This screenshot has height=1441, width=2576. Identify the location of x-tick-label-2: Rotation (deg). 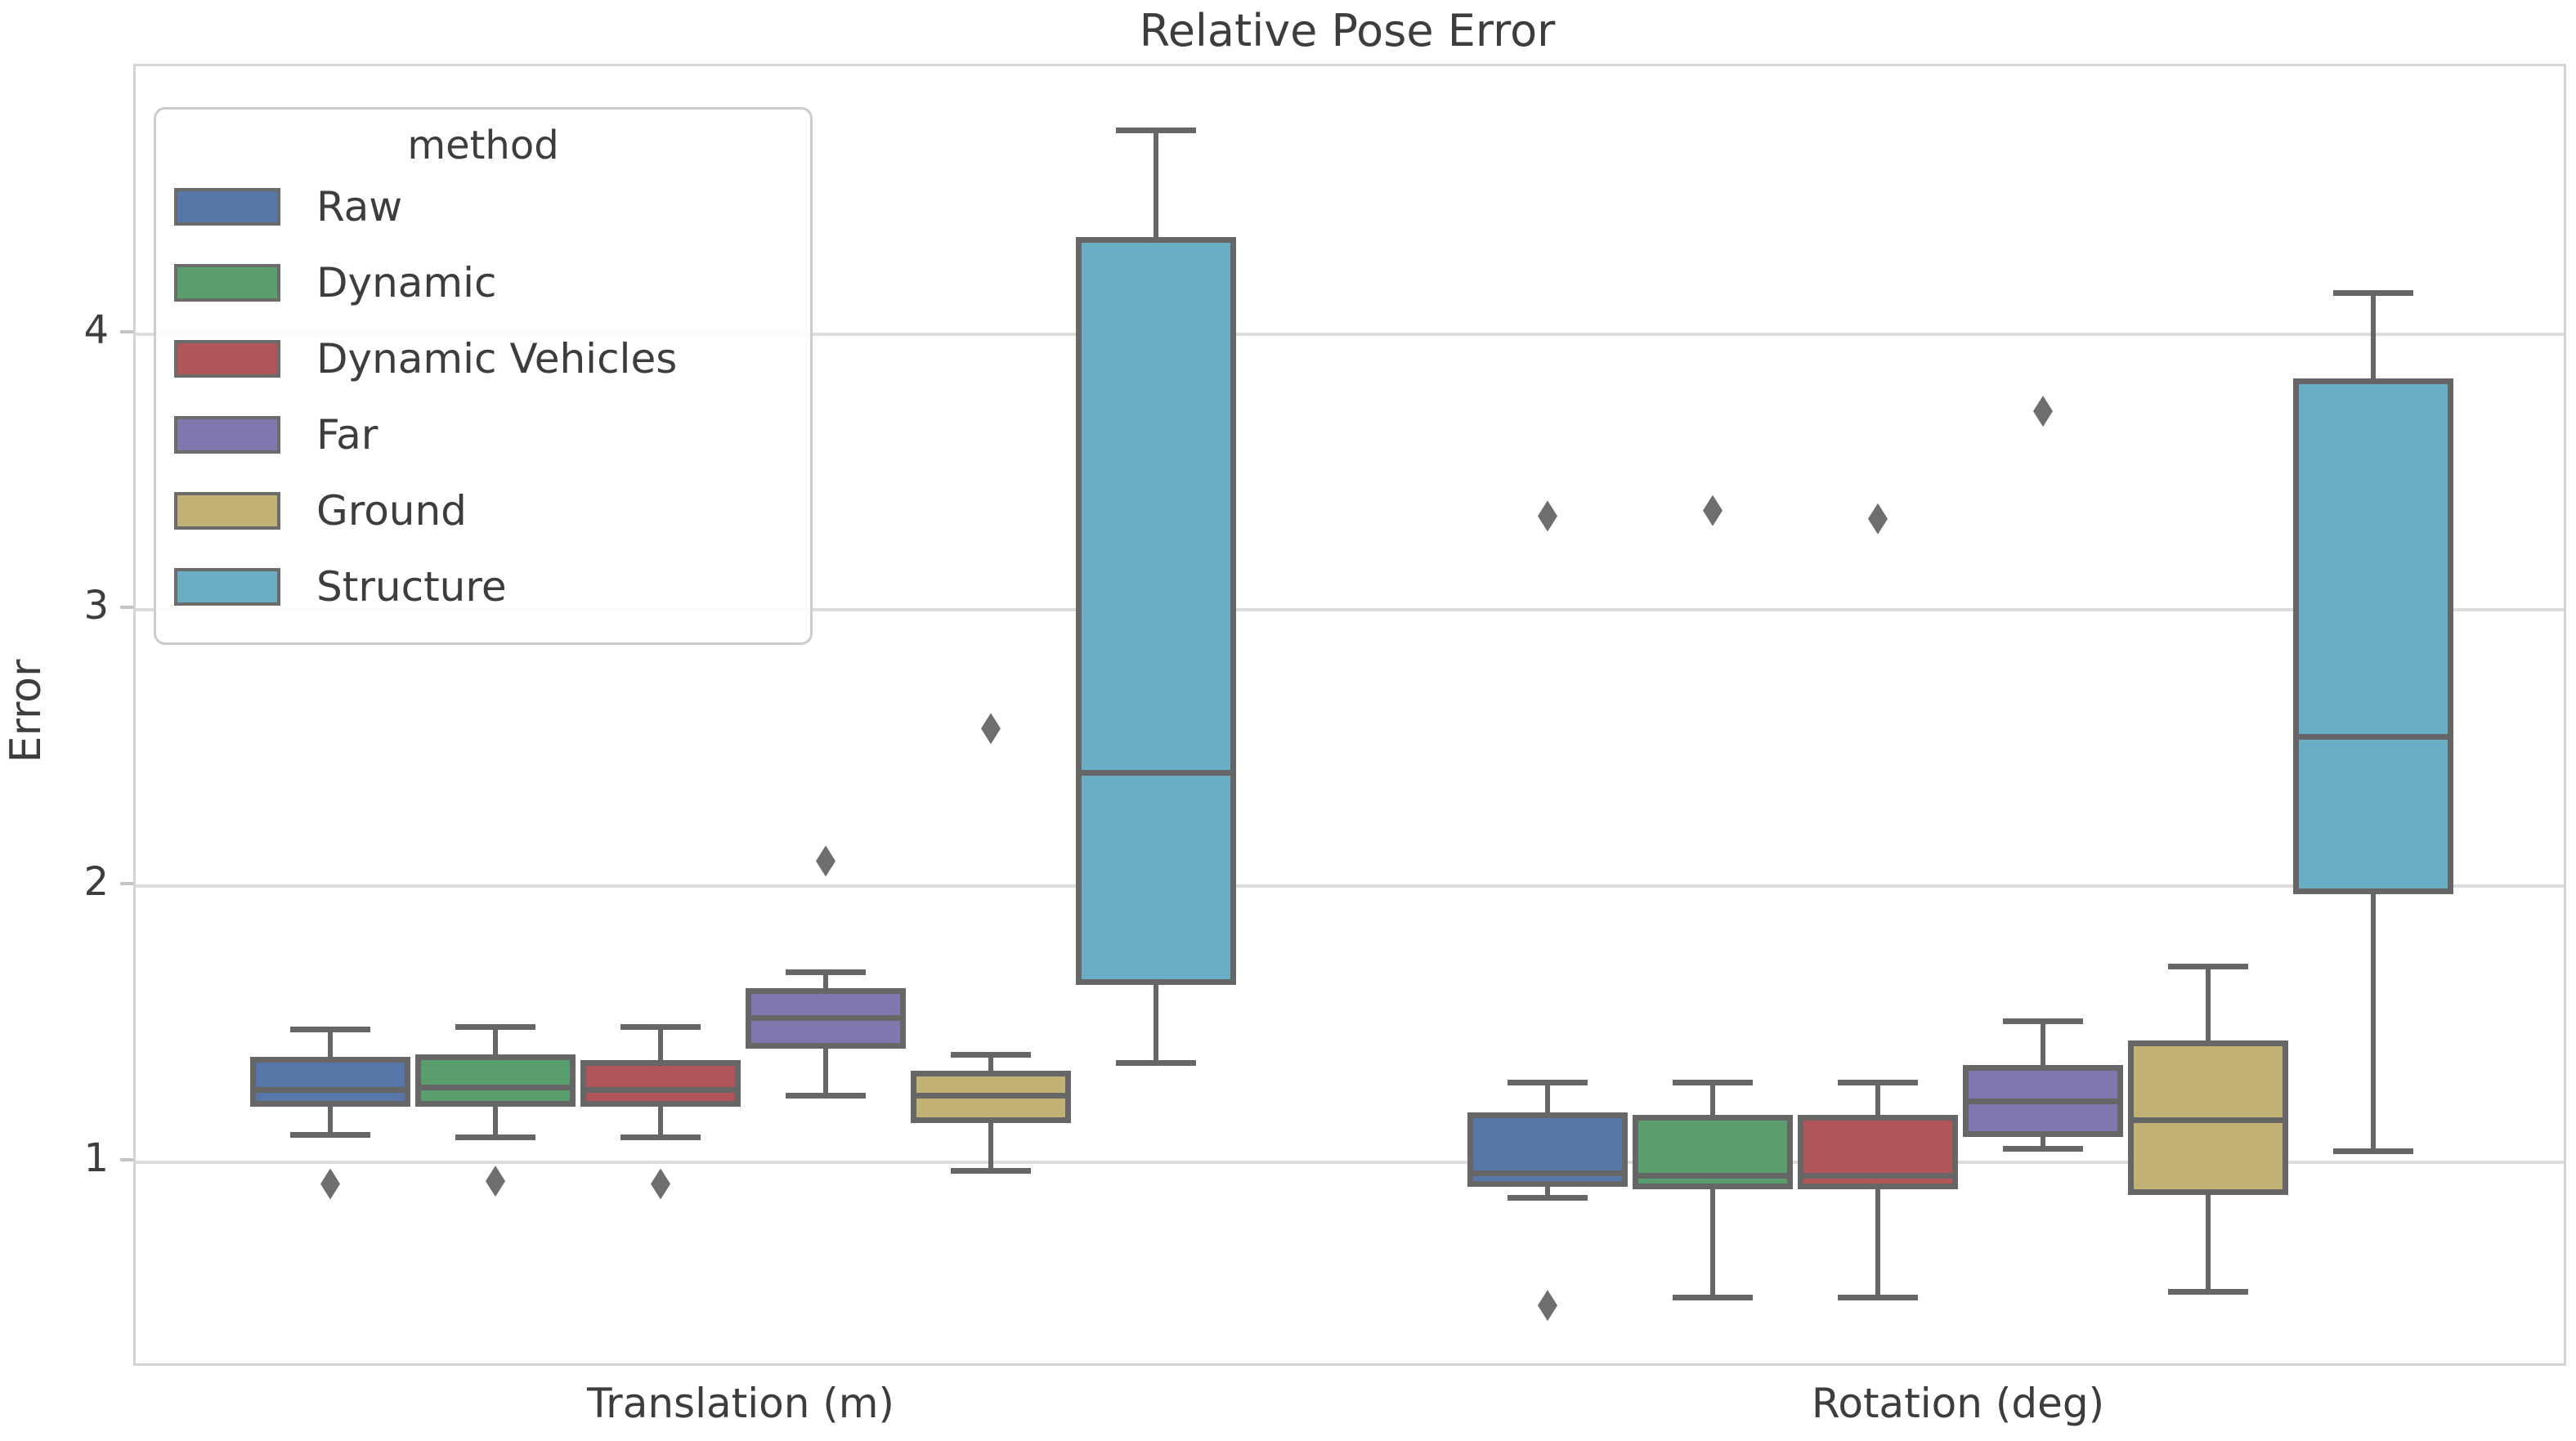
(1958, 1403).